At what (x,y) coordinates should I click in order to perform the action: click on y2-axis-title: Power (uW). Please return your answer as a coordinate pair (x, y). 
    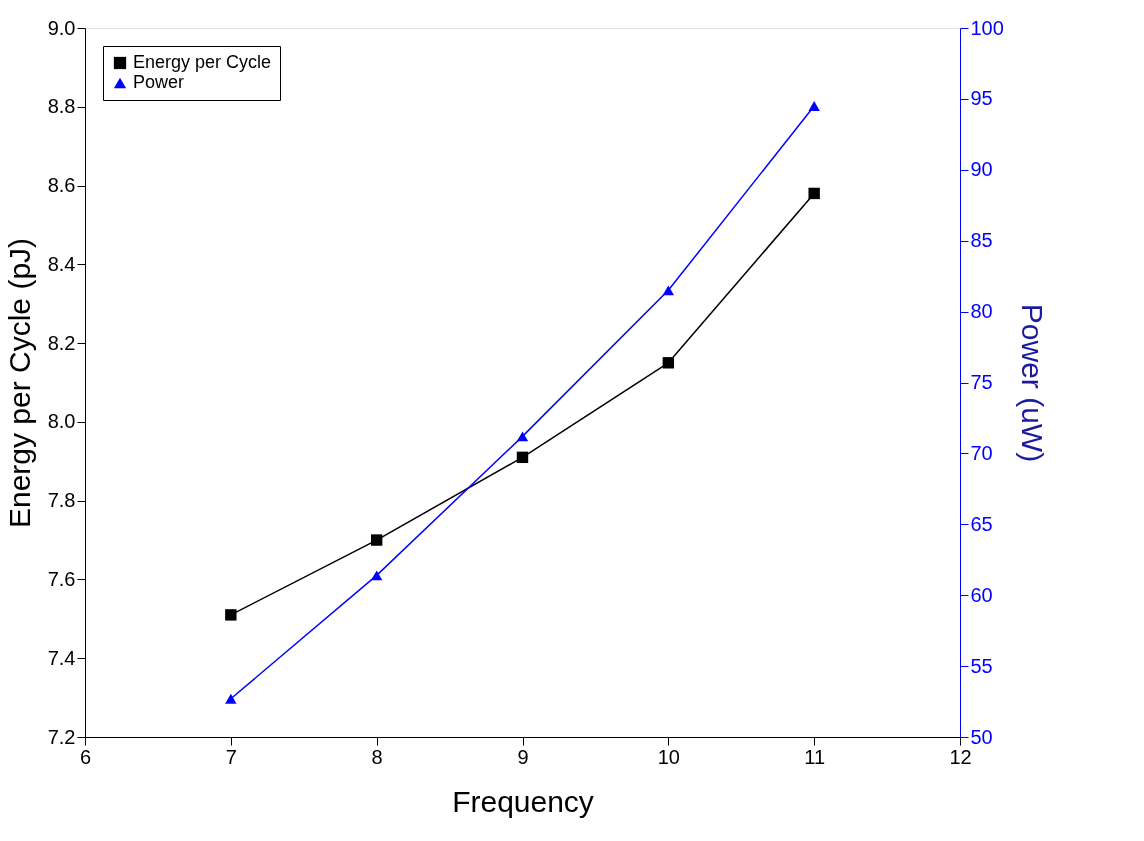
    Looking at the image, I should click on (1032, 383).